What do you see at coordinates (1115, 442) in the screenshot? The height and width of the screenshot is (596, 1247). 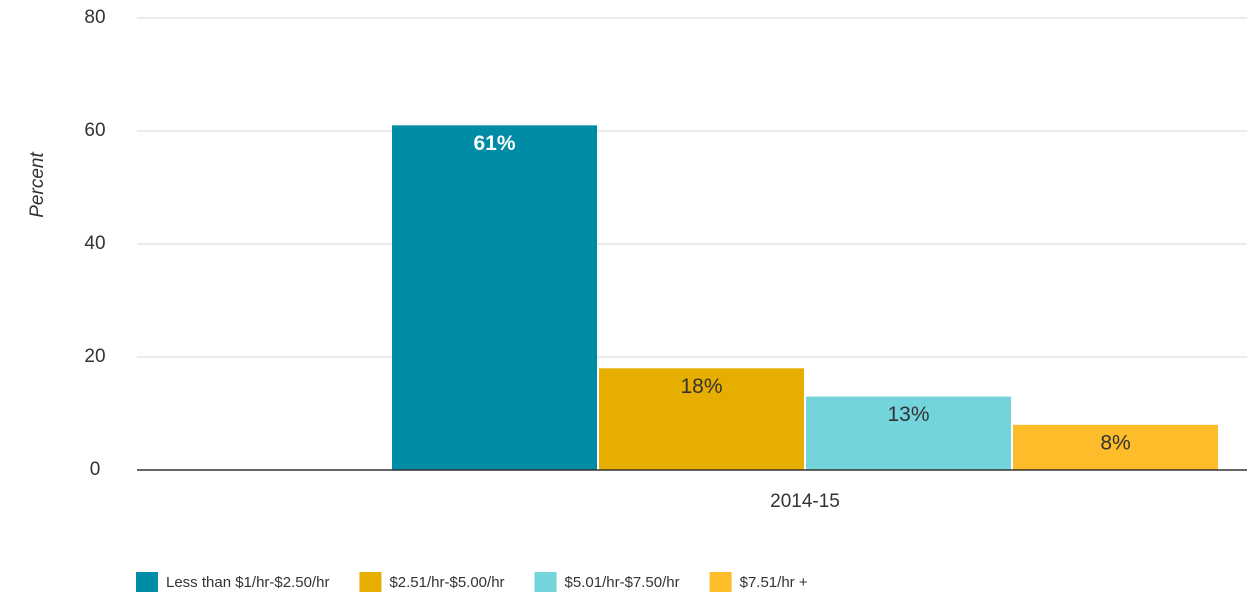 I see `data-label: 8%` at bounding box center [1115, 442].